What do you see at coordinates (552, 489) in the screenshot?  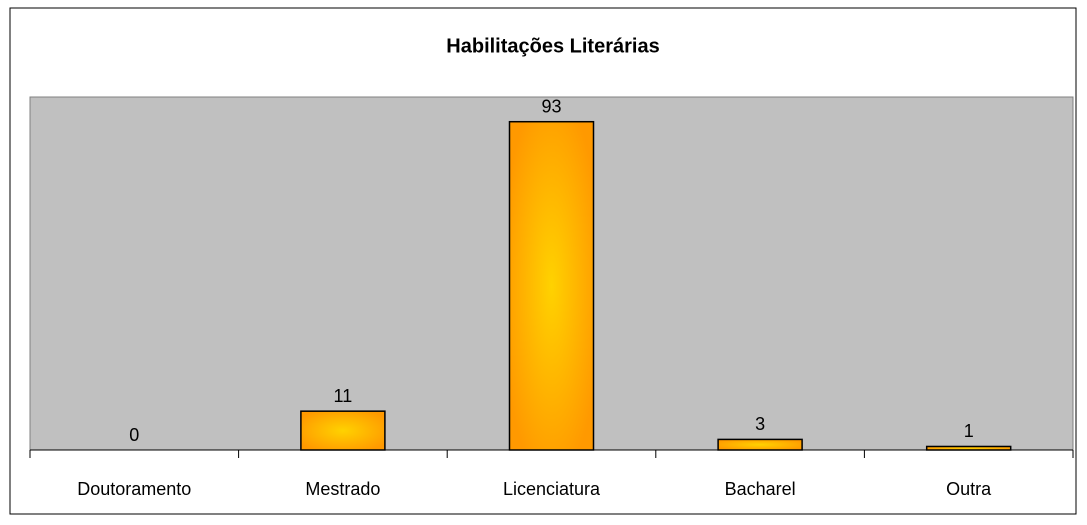 I see `x-tick-label: Licenciatura` at bounding box center [552, 489].